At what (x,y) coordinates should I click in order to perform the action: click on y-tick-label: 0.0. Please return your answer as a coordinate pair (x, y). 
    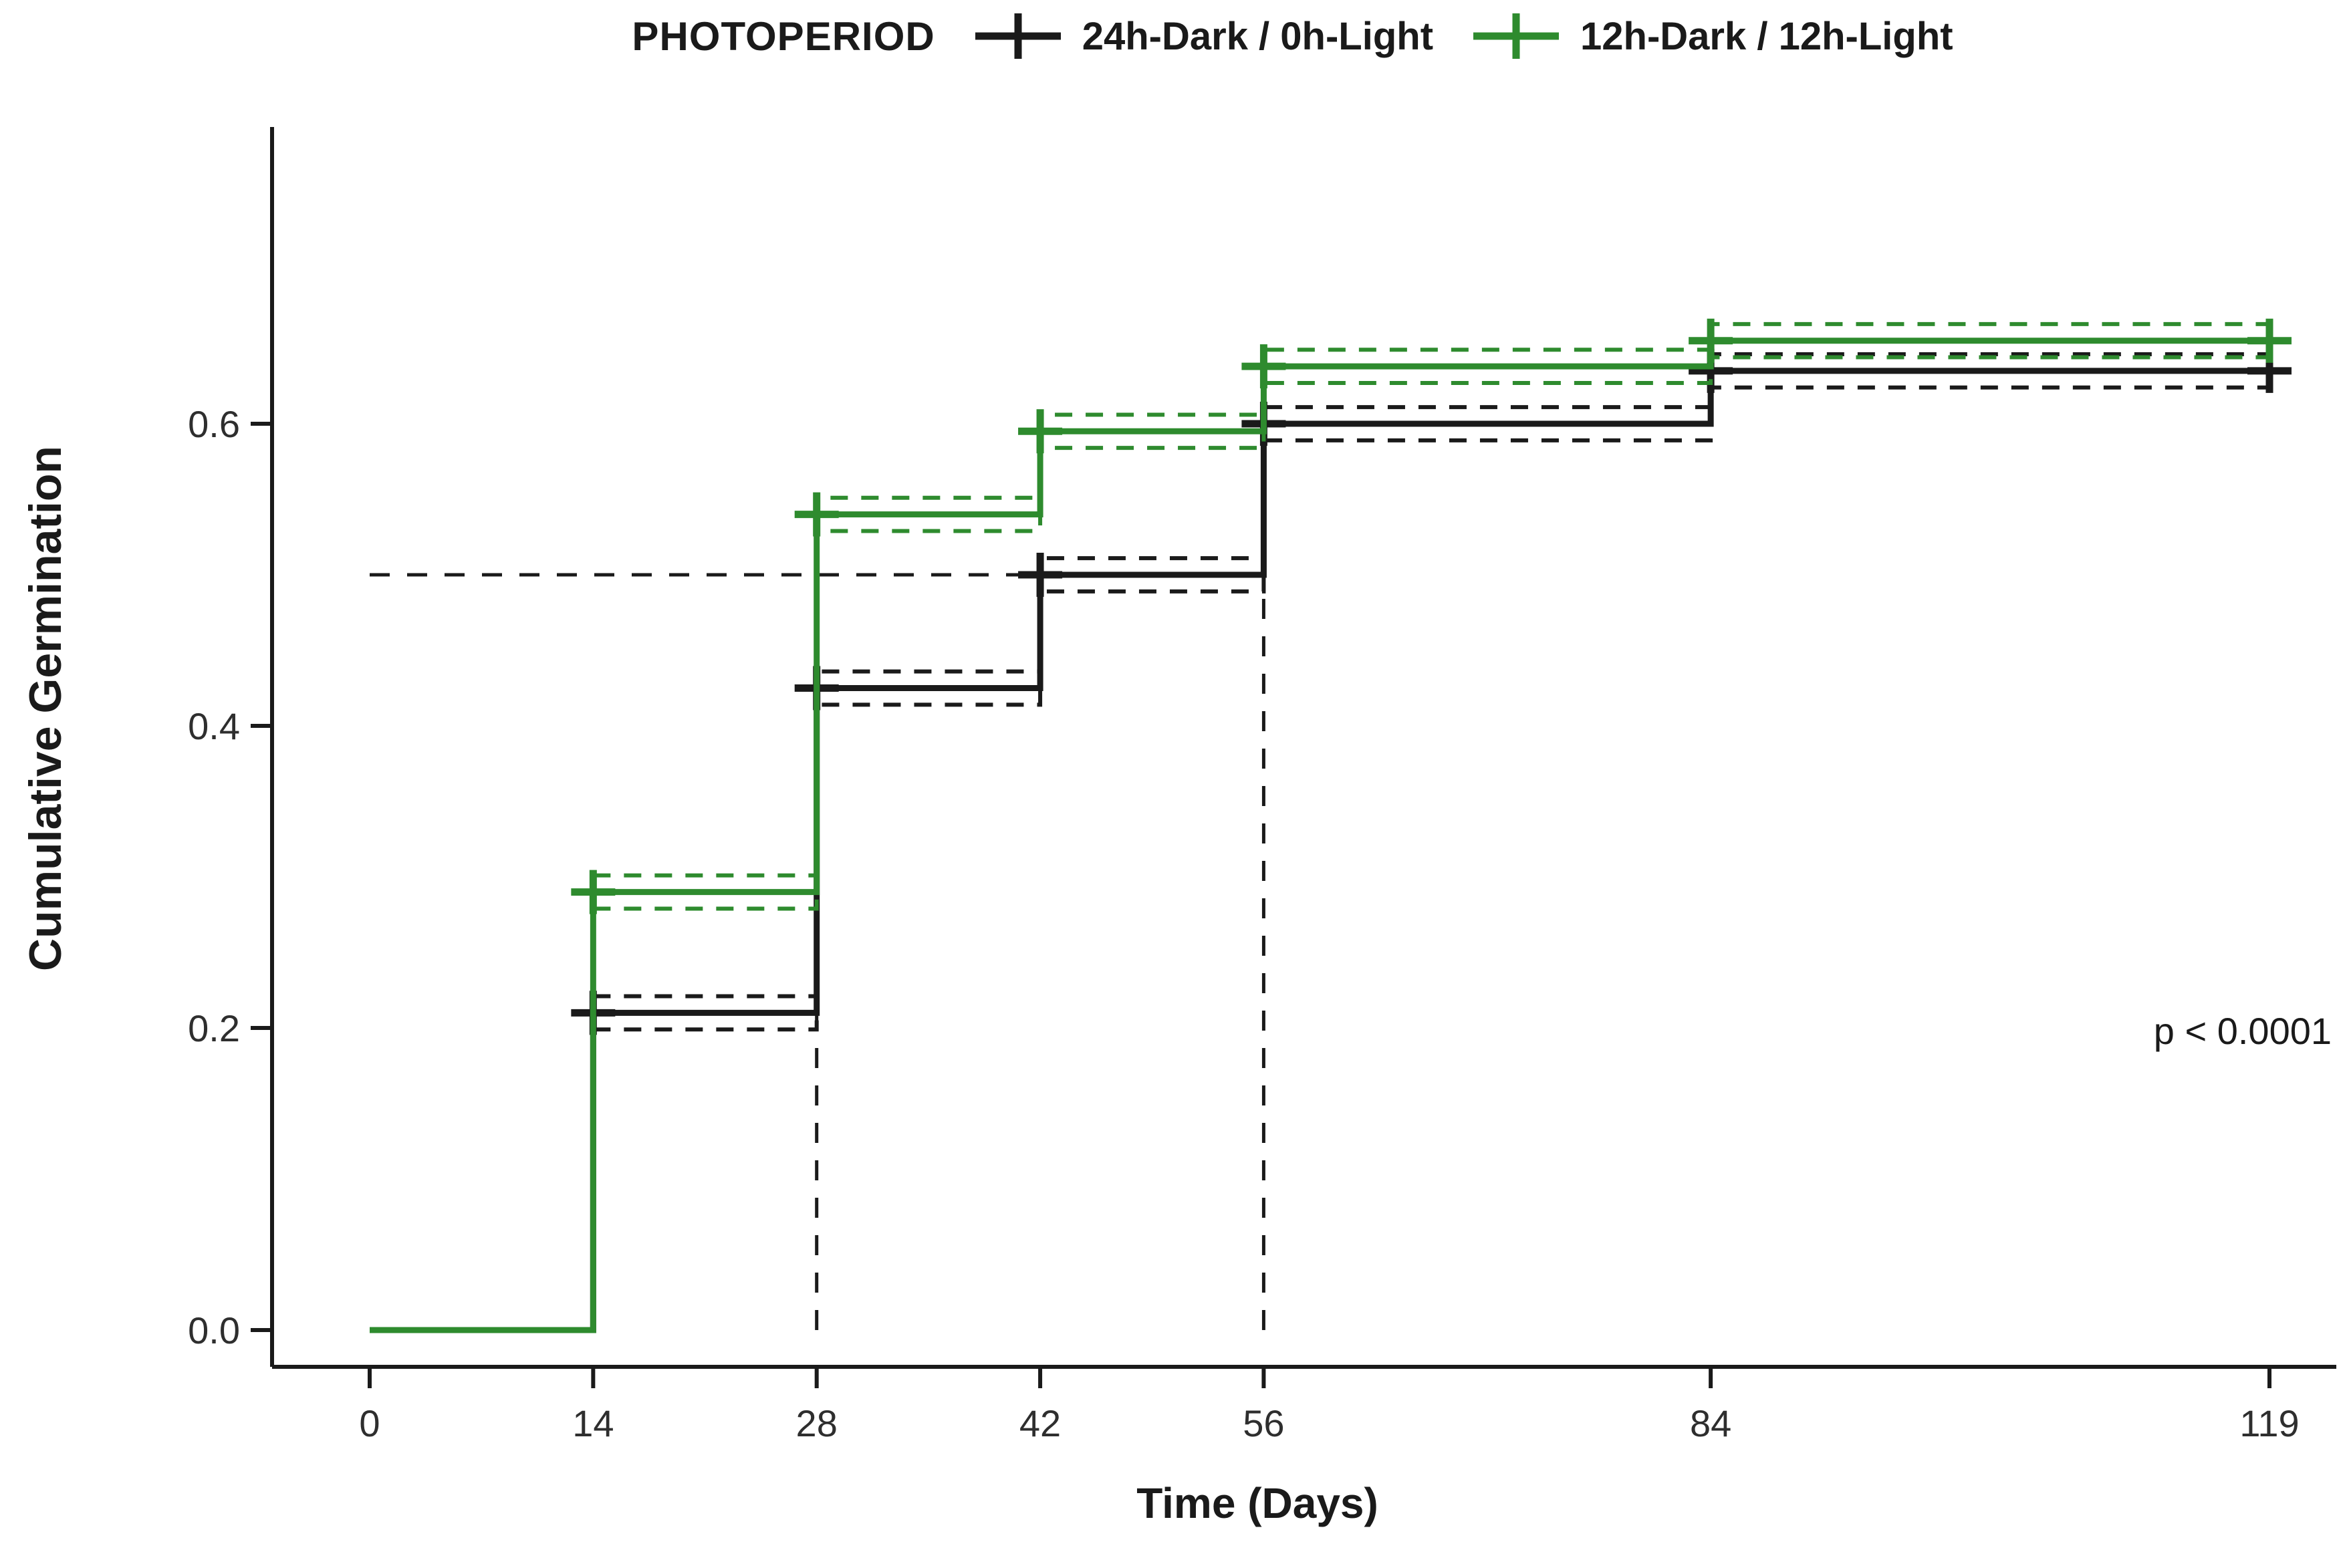
    Looking at the image, I should click on (214, 1330).